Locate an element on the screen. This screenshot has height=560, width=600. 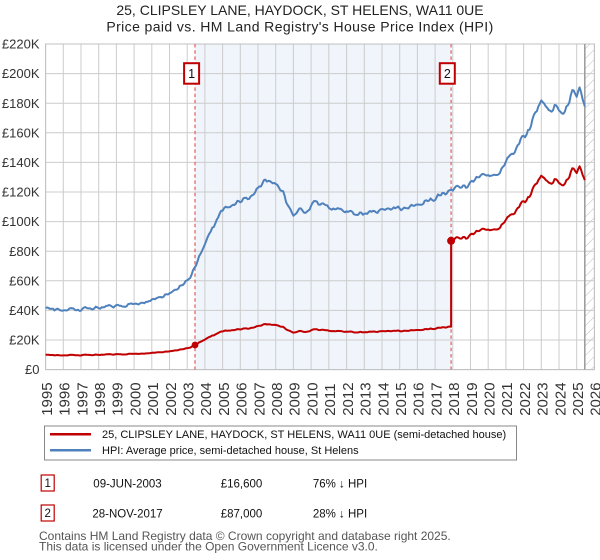
svg-text: 2019 is located at coordinates (472, 398).